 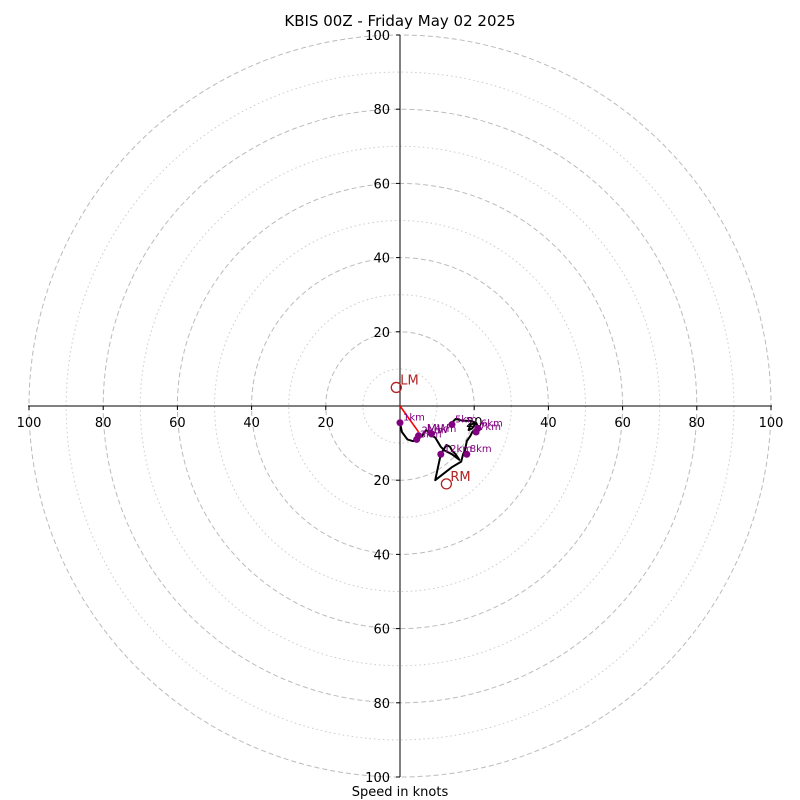 I want to click on x-tick-label: 20, so click(x=326, y=423).